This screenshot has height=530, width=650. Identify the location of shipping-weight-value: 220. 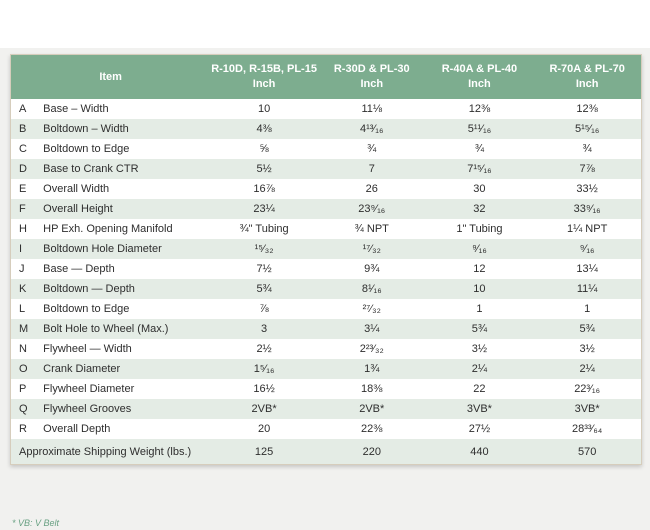
(371, 451).